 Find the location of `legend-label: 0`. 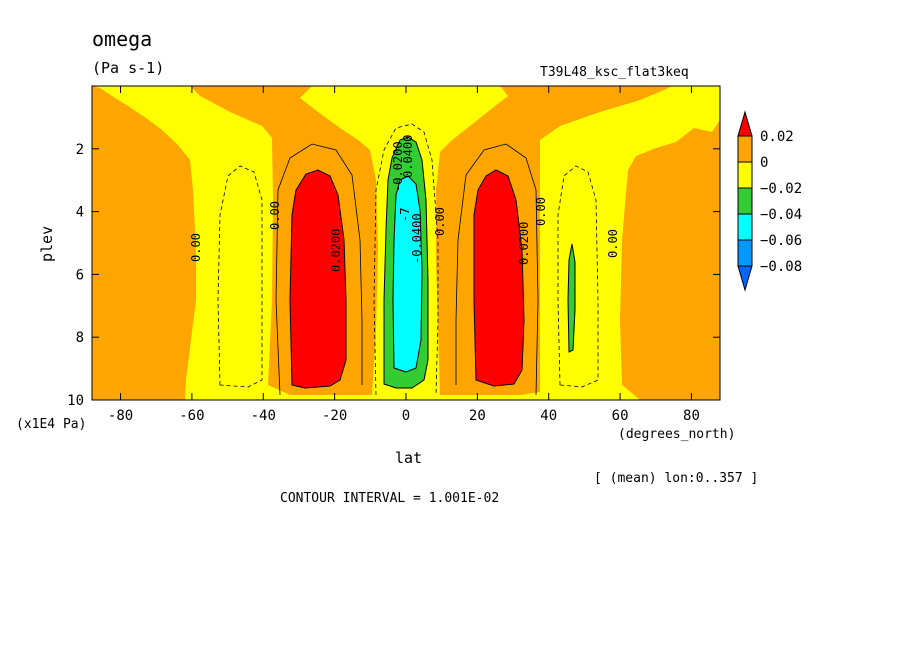

legend-label: 0 is located at coordinates (764, 163).